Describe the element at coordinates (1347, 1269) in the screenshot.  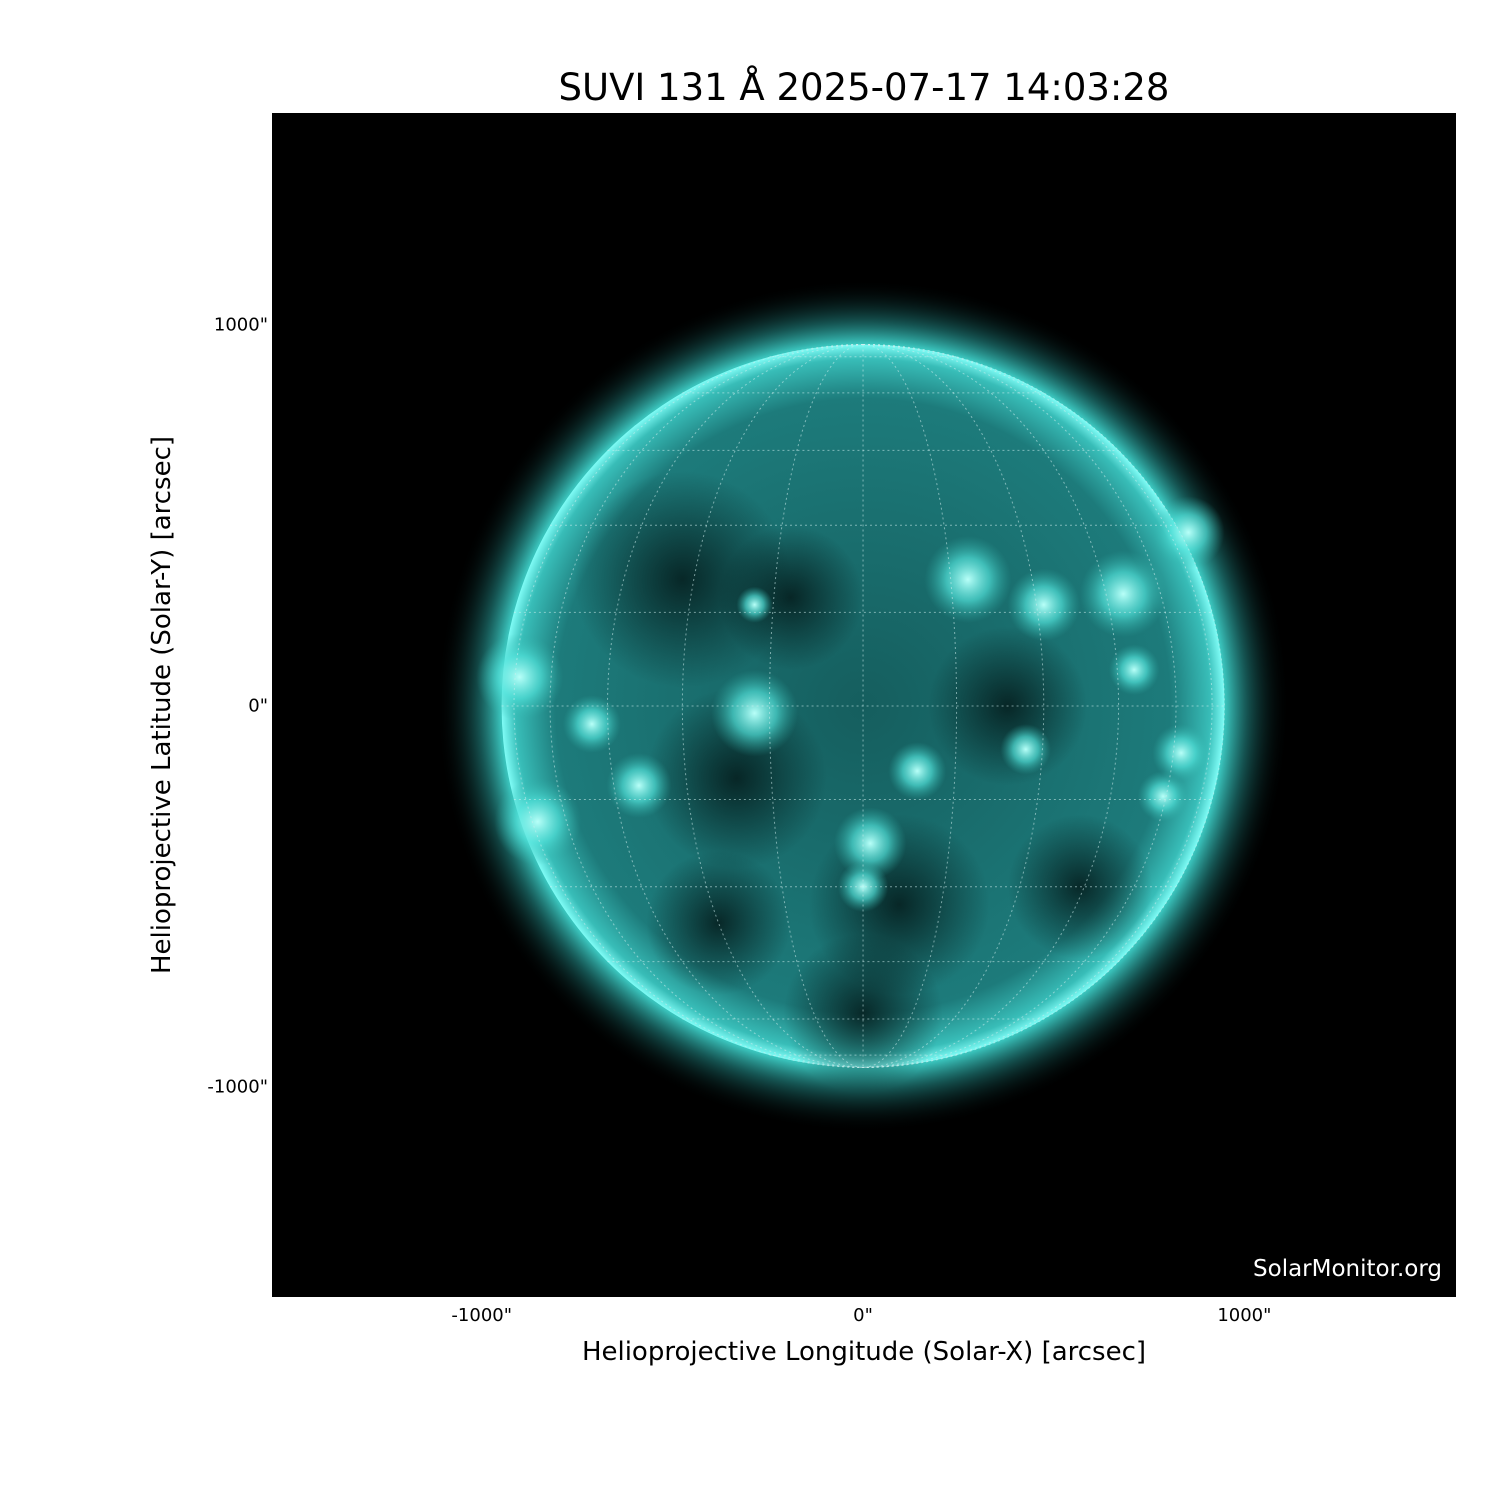
I see `watermark: SolarMonitor.org` at that location.